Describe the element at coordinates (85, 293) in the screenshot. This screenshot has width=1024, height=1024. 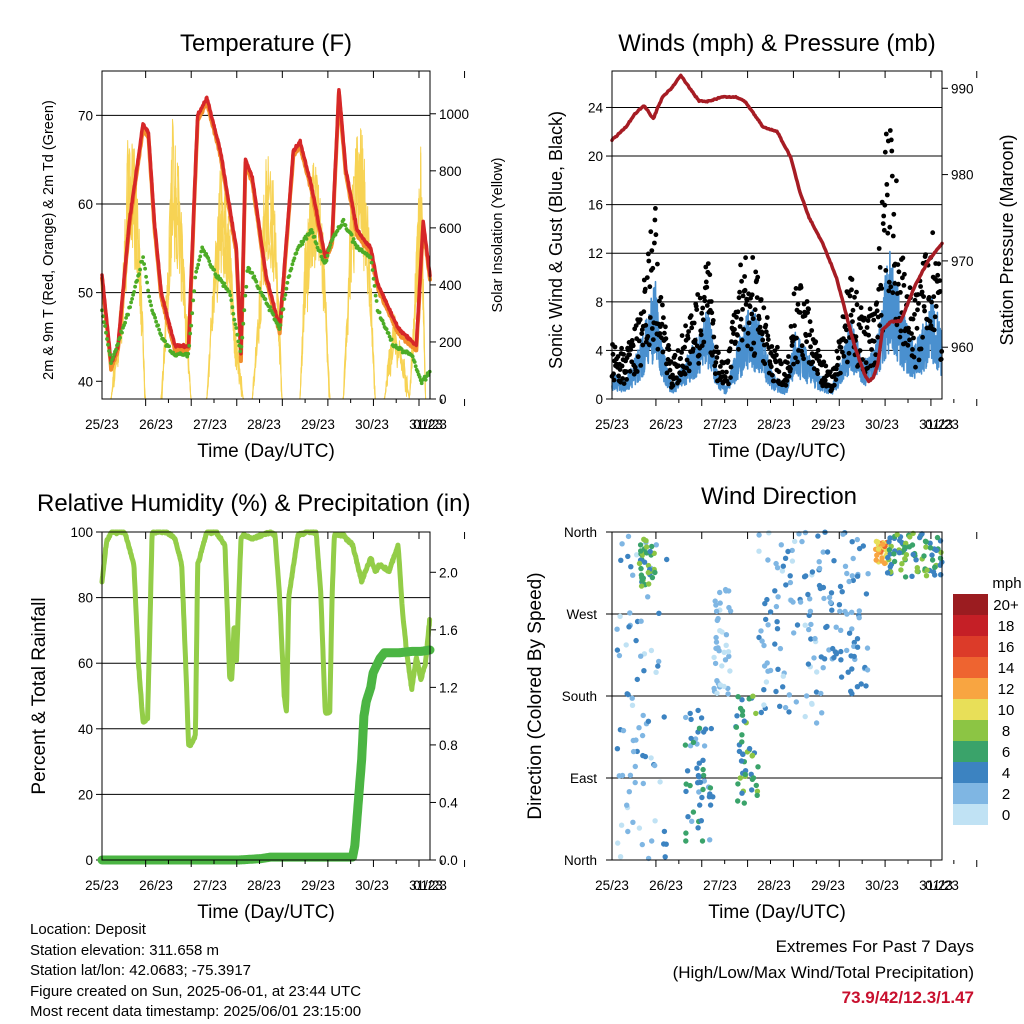
I see `temp-ytick-label: 50` at that location.